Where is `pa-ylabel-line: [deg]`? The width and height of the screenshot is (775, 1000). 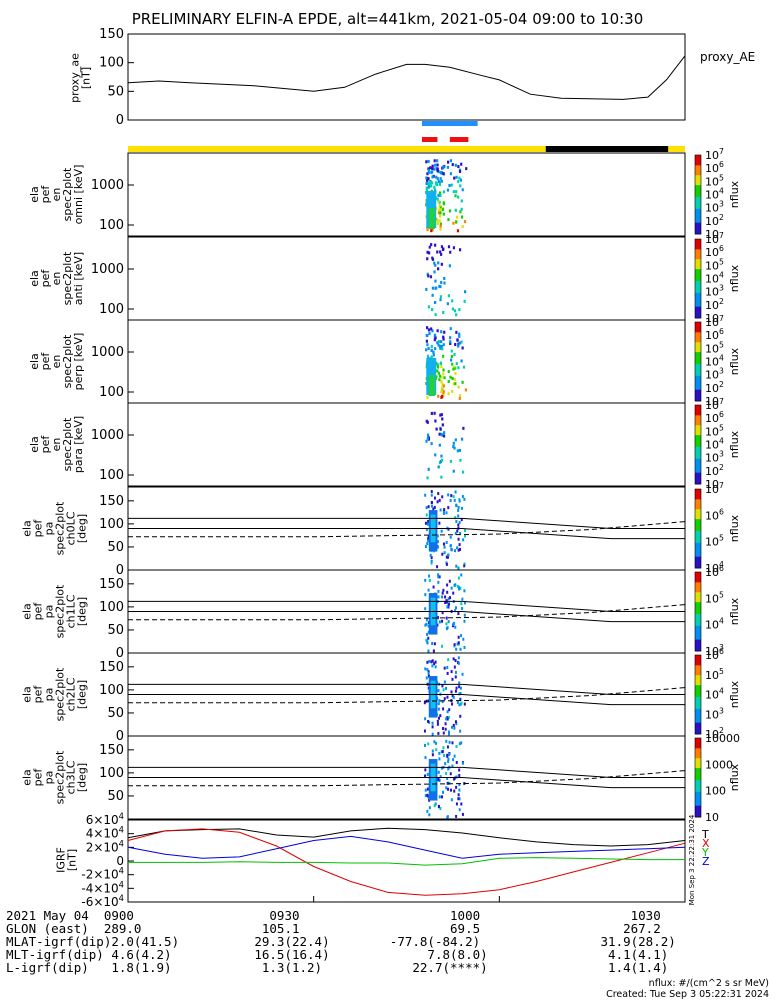 pa-ylabel-line: [deg] is located at coordinates (82, 611).